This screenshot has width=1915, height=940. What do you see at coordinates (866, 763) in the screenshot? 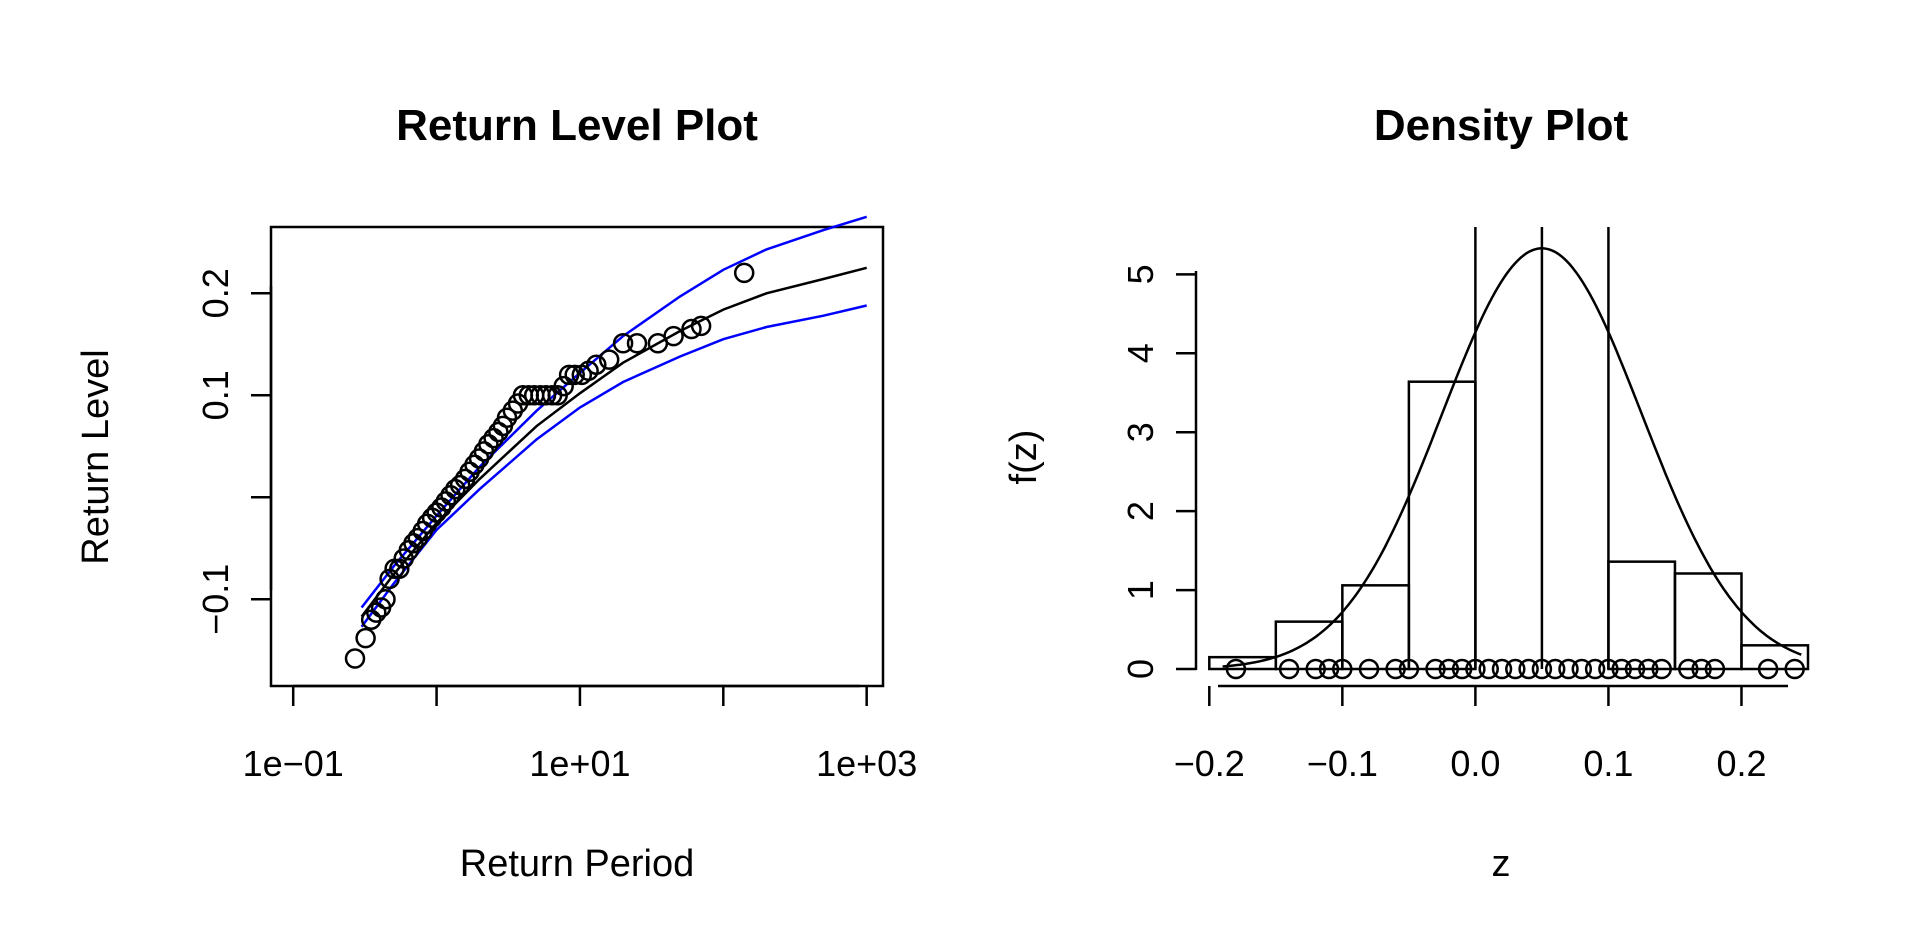
I see `x-tick-label: 1e+03` at bounding box center [866, 763].